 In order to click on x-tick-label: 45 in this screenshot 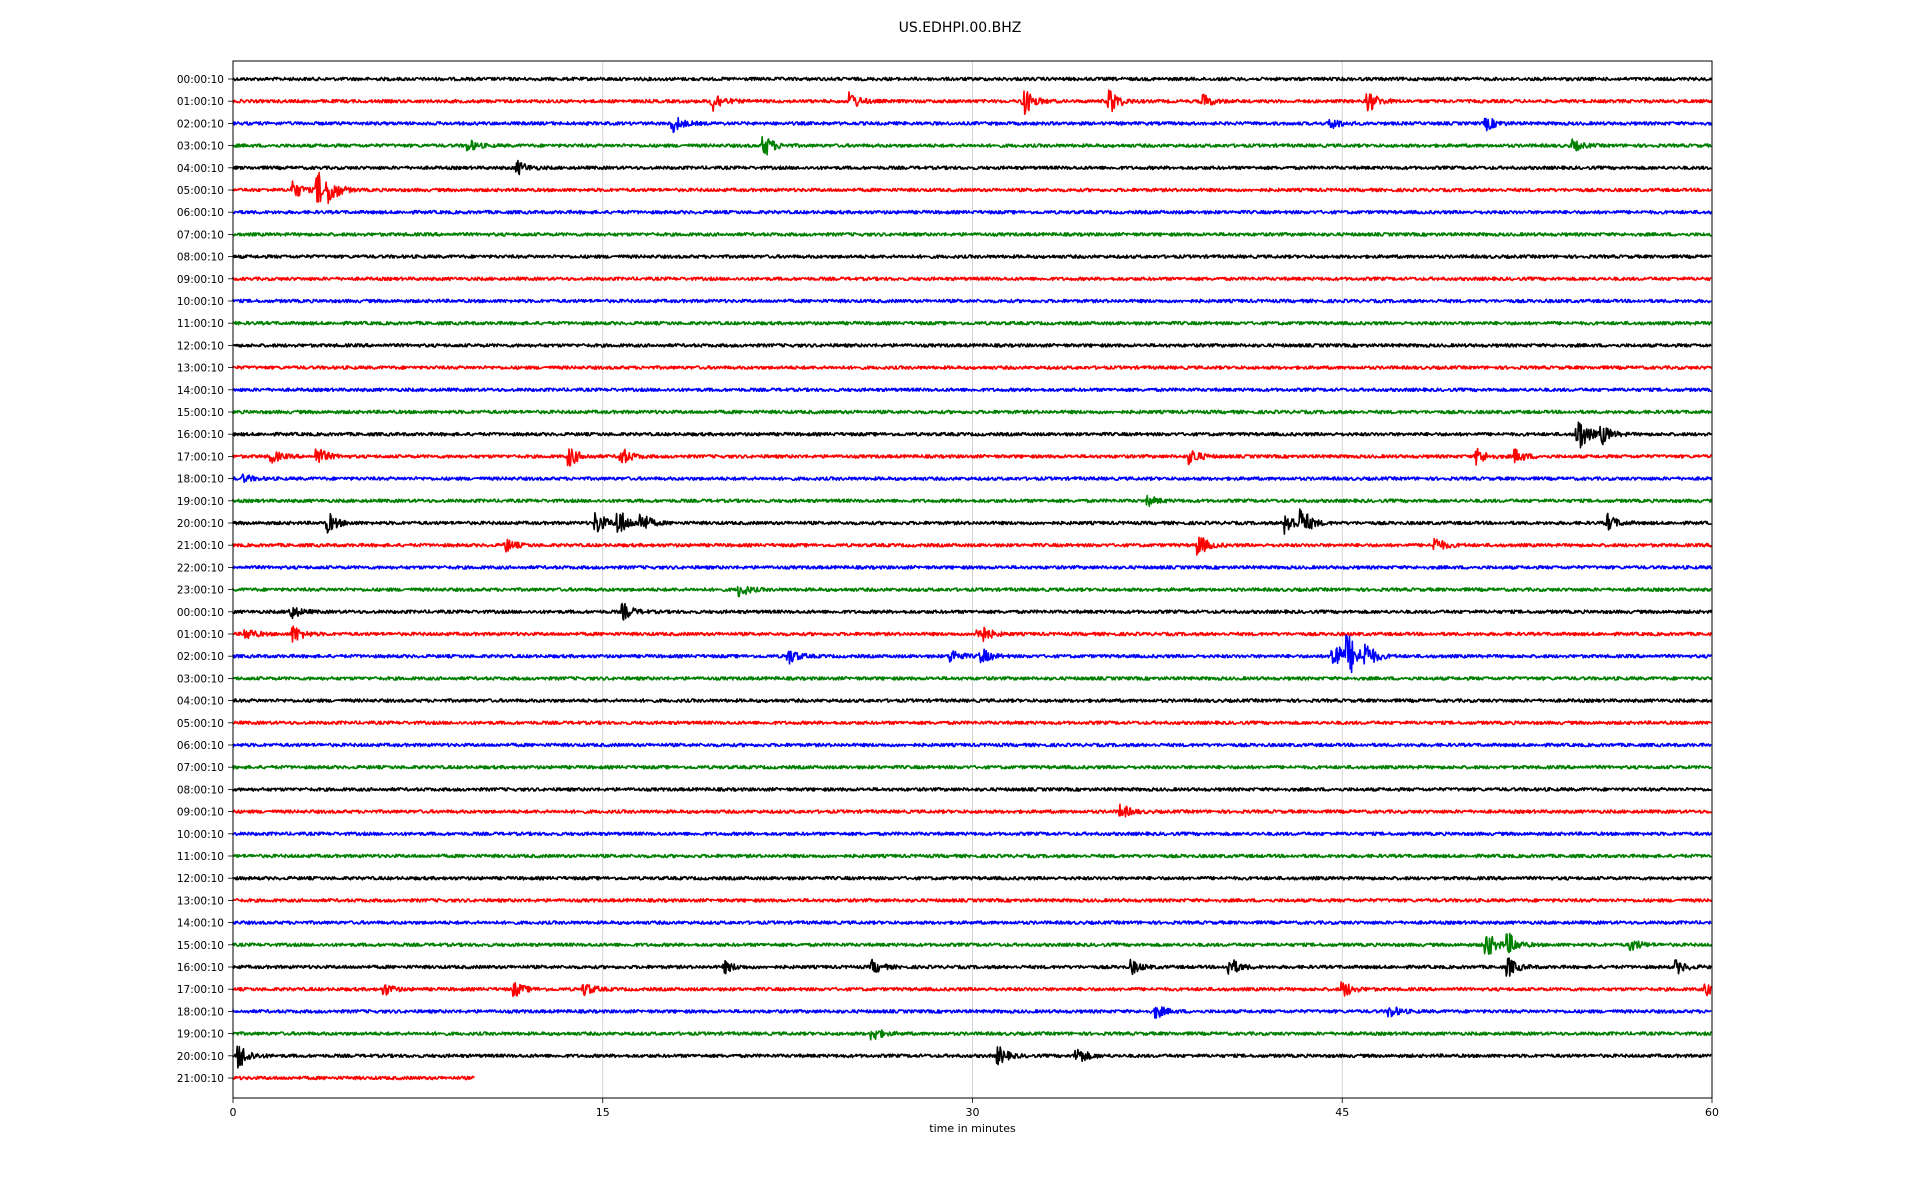, I will do `click(1342, 1112)`.